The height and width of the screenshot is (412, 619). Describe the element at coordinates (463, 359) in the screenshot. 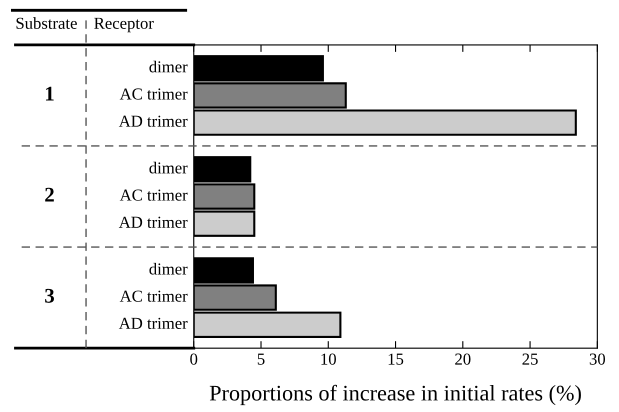

I see `x-tick-label: 20` at that location.